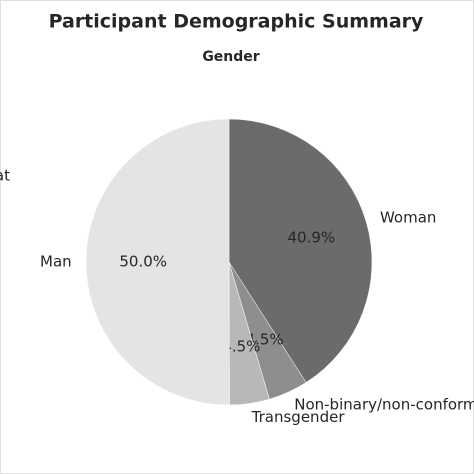  Describe the element at coordinates (236, 22) in the screenshot. I see `chart-title: Participant Demographic Summary` at that location.